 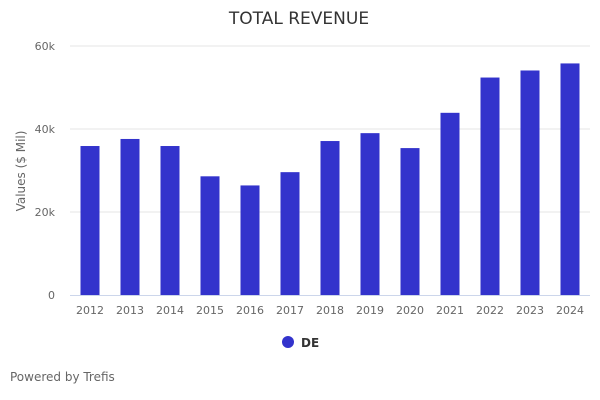 I want to click on bar-2017, so click(x=290, y=233).